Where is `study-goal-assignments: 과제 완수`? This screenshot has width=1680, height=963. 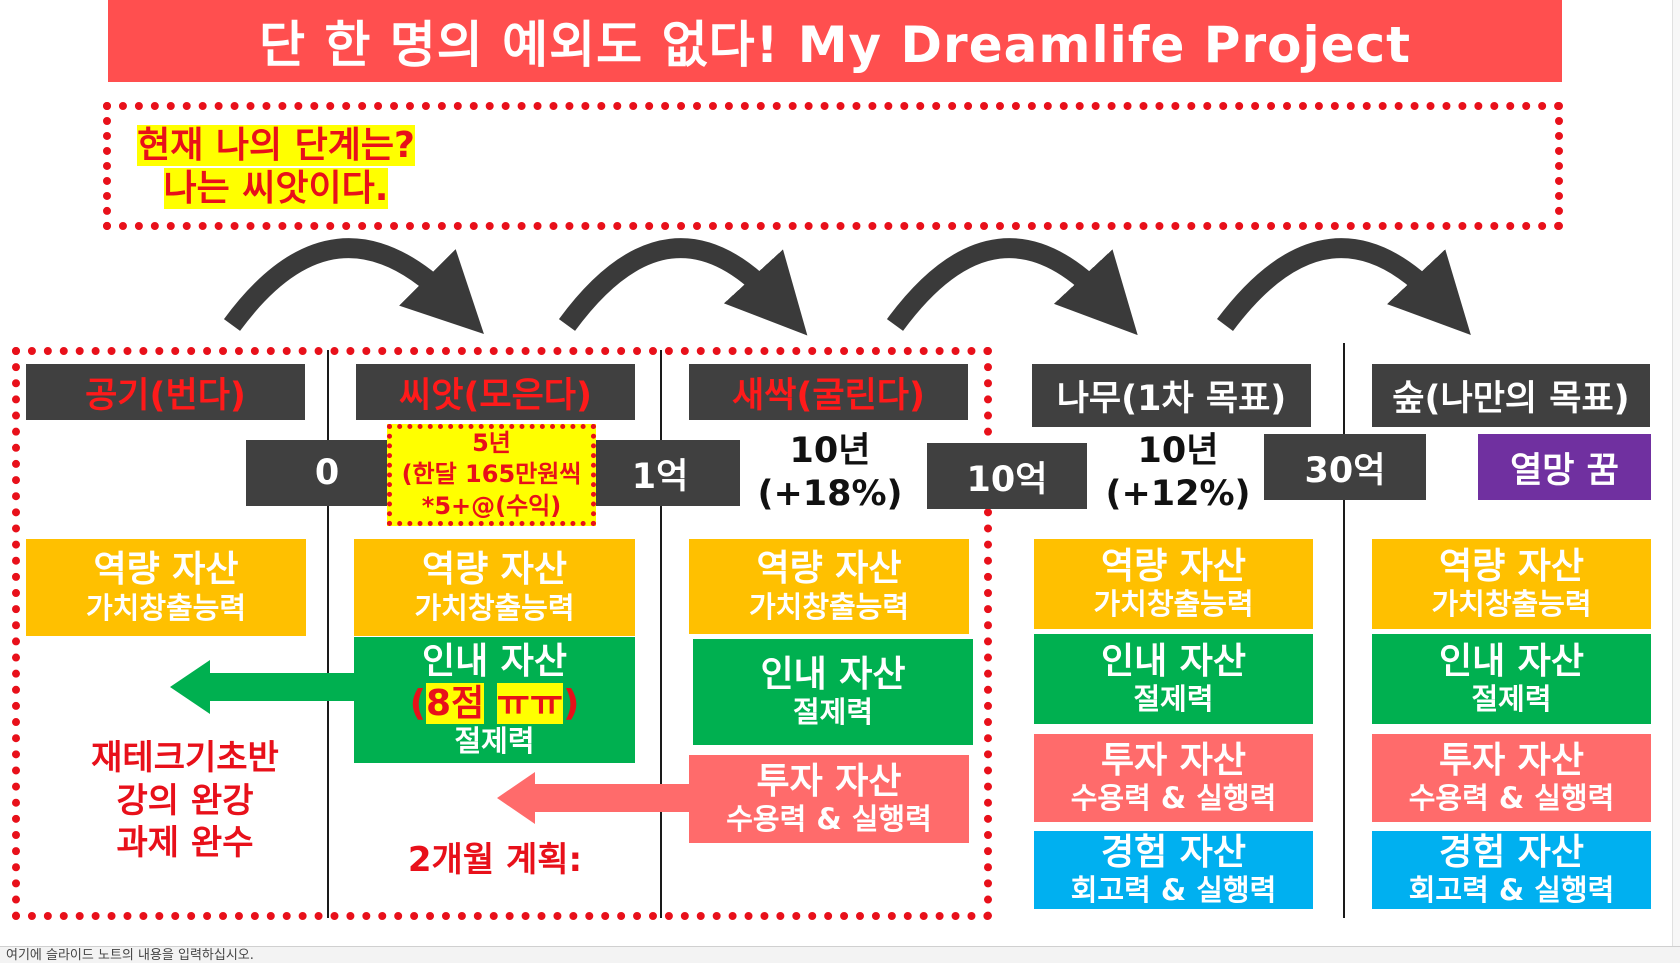 study-goal-assignments: 과제 완수 is located at coordinates (185, 843).